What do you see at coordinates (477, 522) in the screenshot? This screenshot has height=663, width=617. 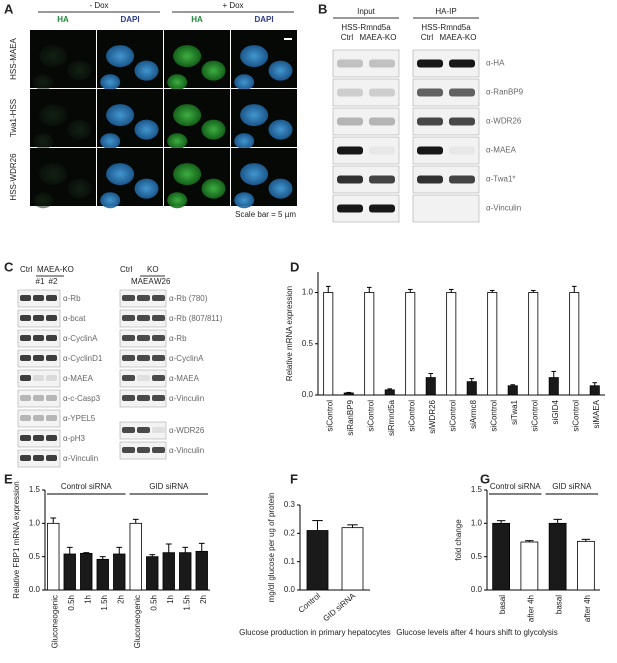 I see `y-tick-label: 1.0` at bounding box center [477, 522].